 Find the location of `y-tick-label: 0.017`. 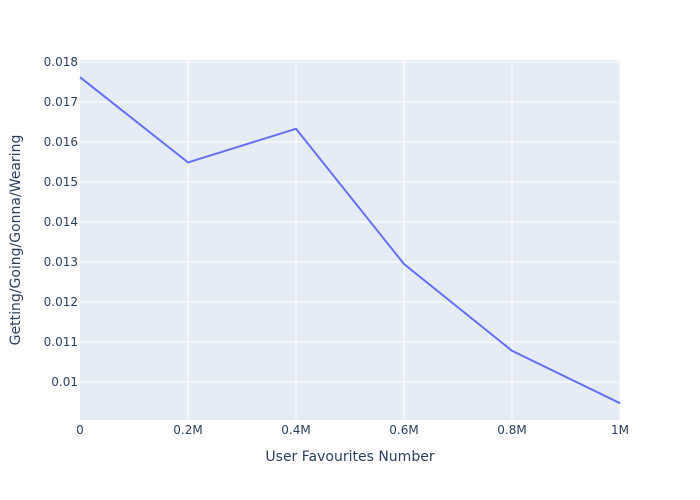

y-tick-label: 0.017 is located at coordinates (61, 102).